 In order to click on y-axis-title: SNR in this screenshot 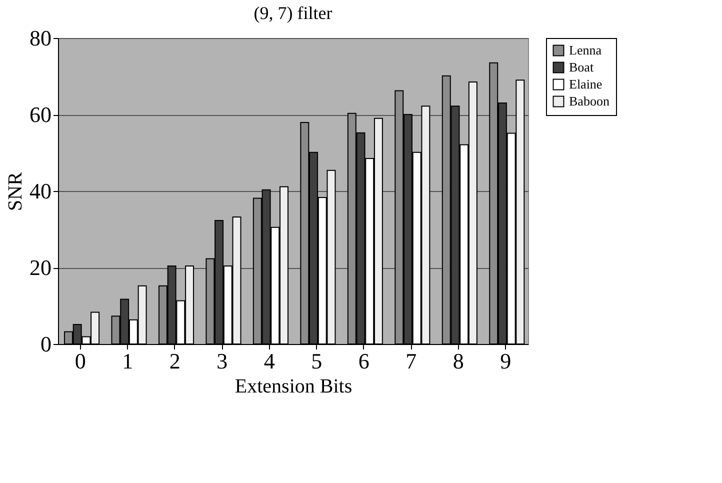, I will do `click(15, 191)`.